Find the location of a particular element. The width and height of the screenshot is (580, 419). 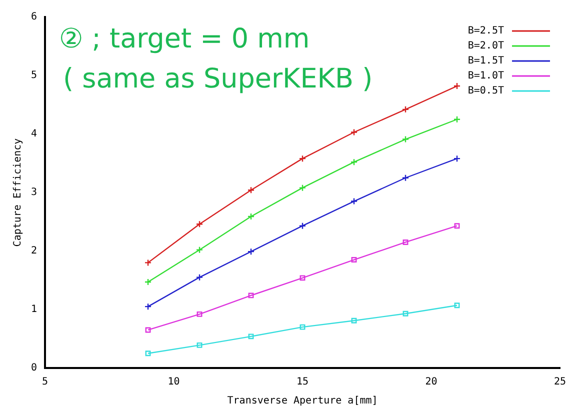

annotation: ② ; target = 0 mm is located at coordinates (184, 39).